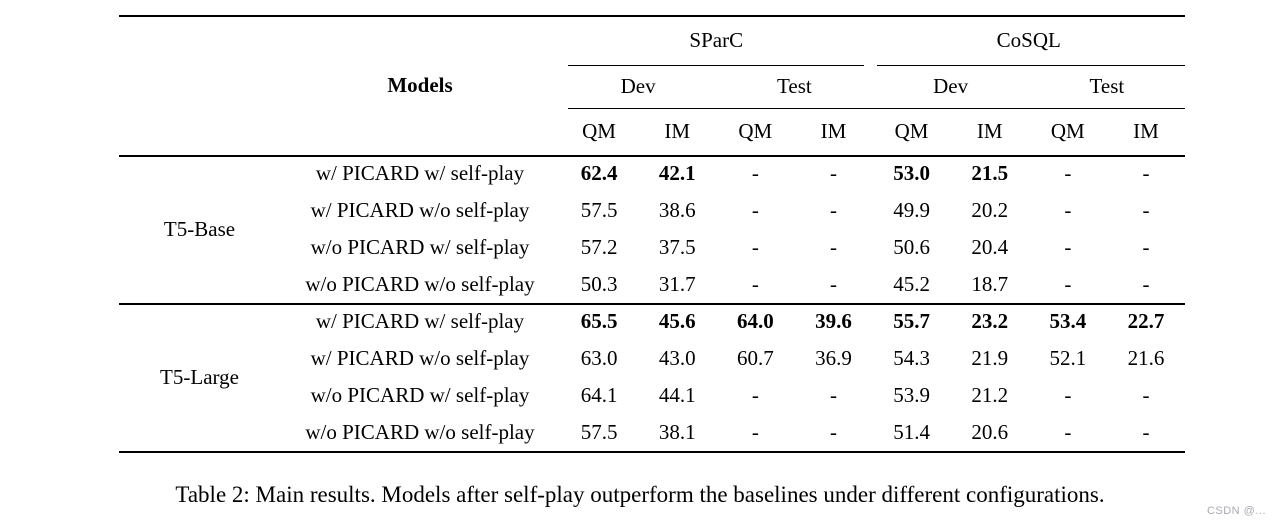  Describe the element at coordinates (1068, 358) in the screenshot. I see `metric-value-cell: 52.1` at that location.